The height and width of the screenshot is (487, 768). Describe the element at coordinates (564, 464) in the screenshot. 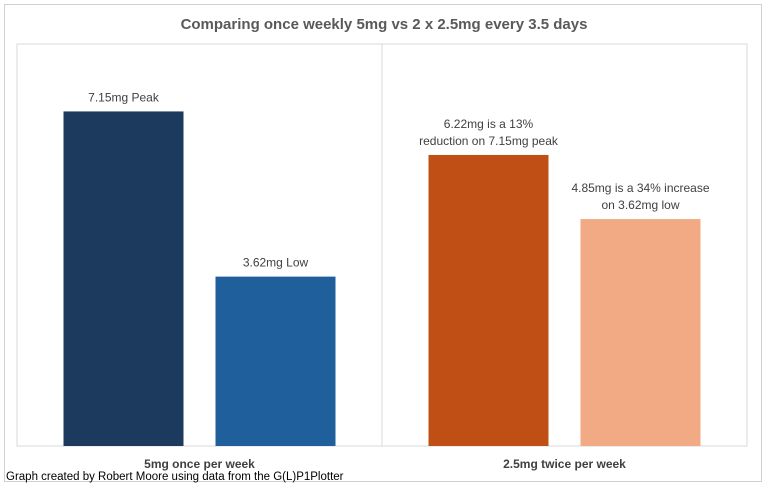

I see `category-label: 2.5mg twice per week` at that location.